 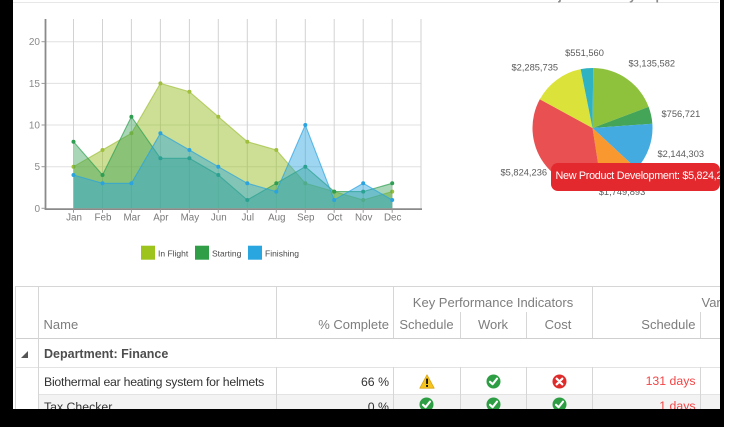 What do you see at coordinates (306, 217) in the screenshot?
I see `svg-text: Sep` at bounding box center [306, 217].